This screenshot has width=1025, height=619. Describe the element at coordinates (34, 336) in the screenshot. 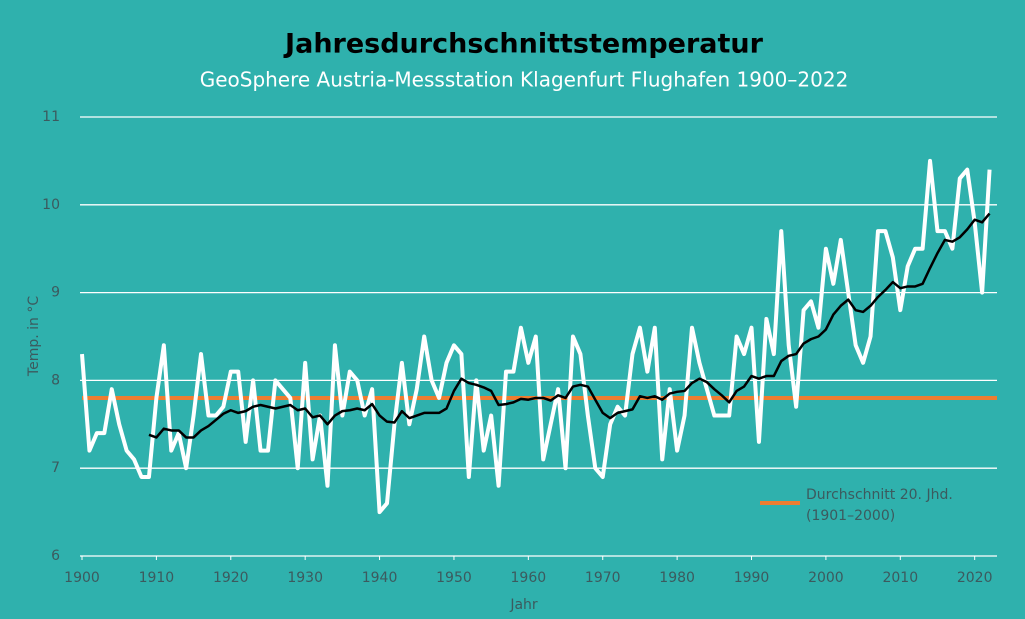

I see `y-axis-label: Temp. in °C` at that location.